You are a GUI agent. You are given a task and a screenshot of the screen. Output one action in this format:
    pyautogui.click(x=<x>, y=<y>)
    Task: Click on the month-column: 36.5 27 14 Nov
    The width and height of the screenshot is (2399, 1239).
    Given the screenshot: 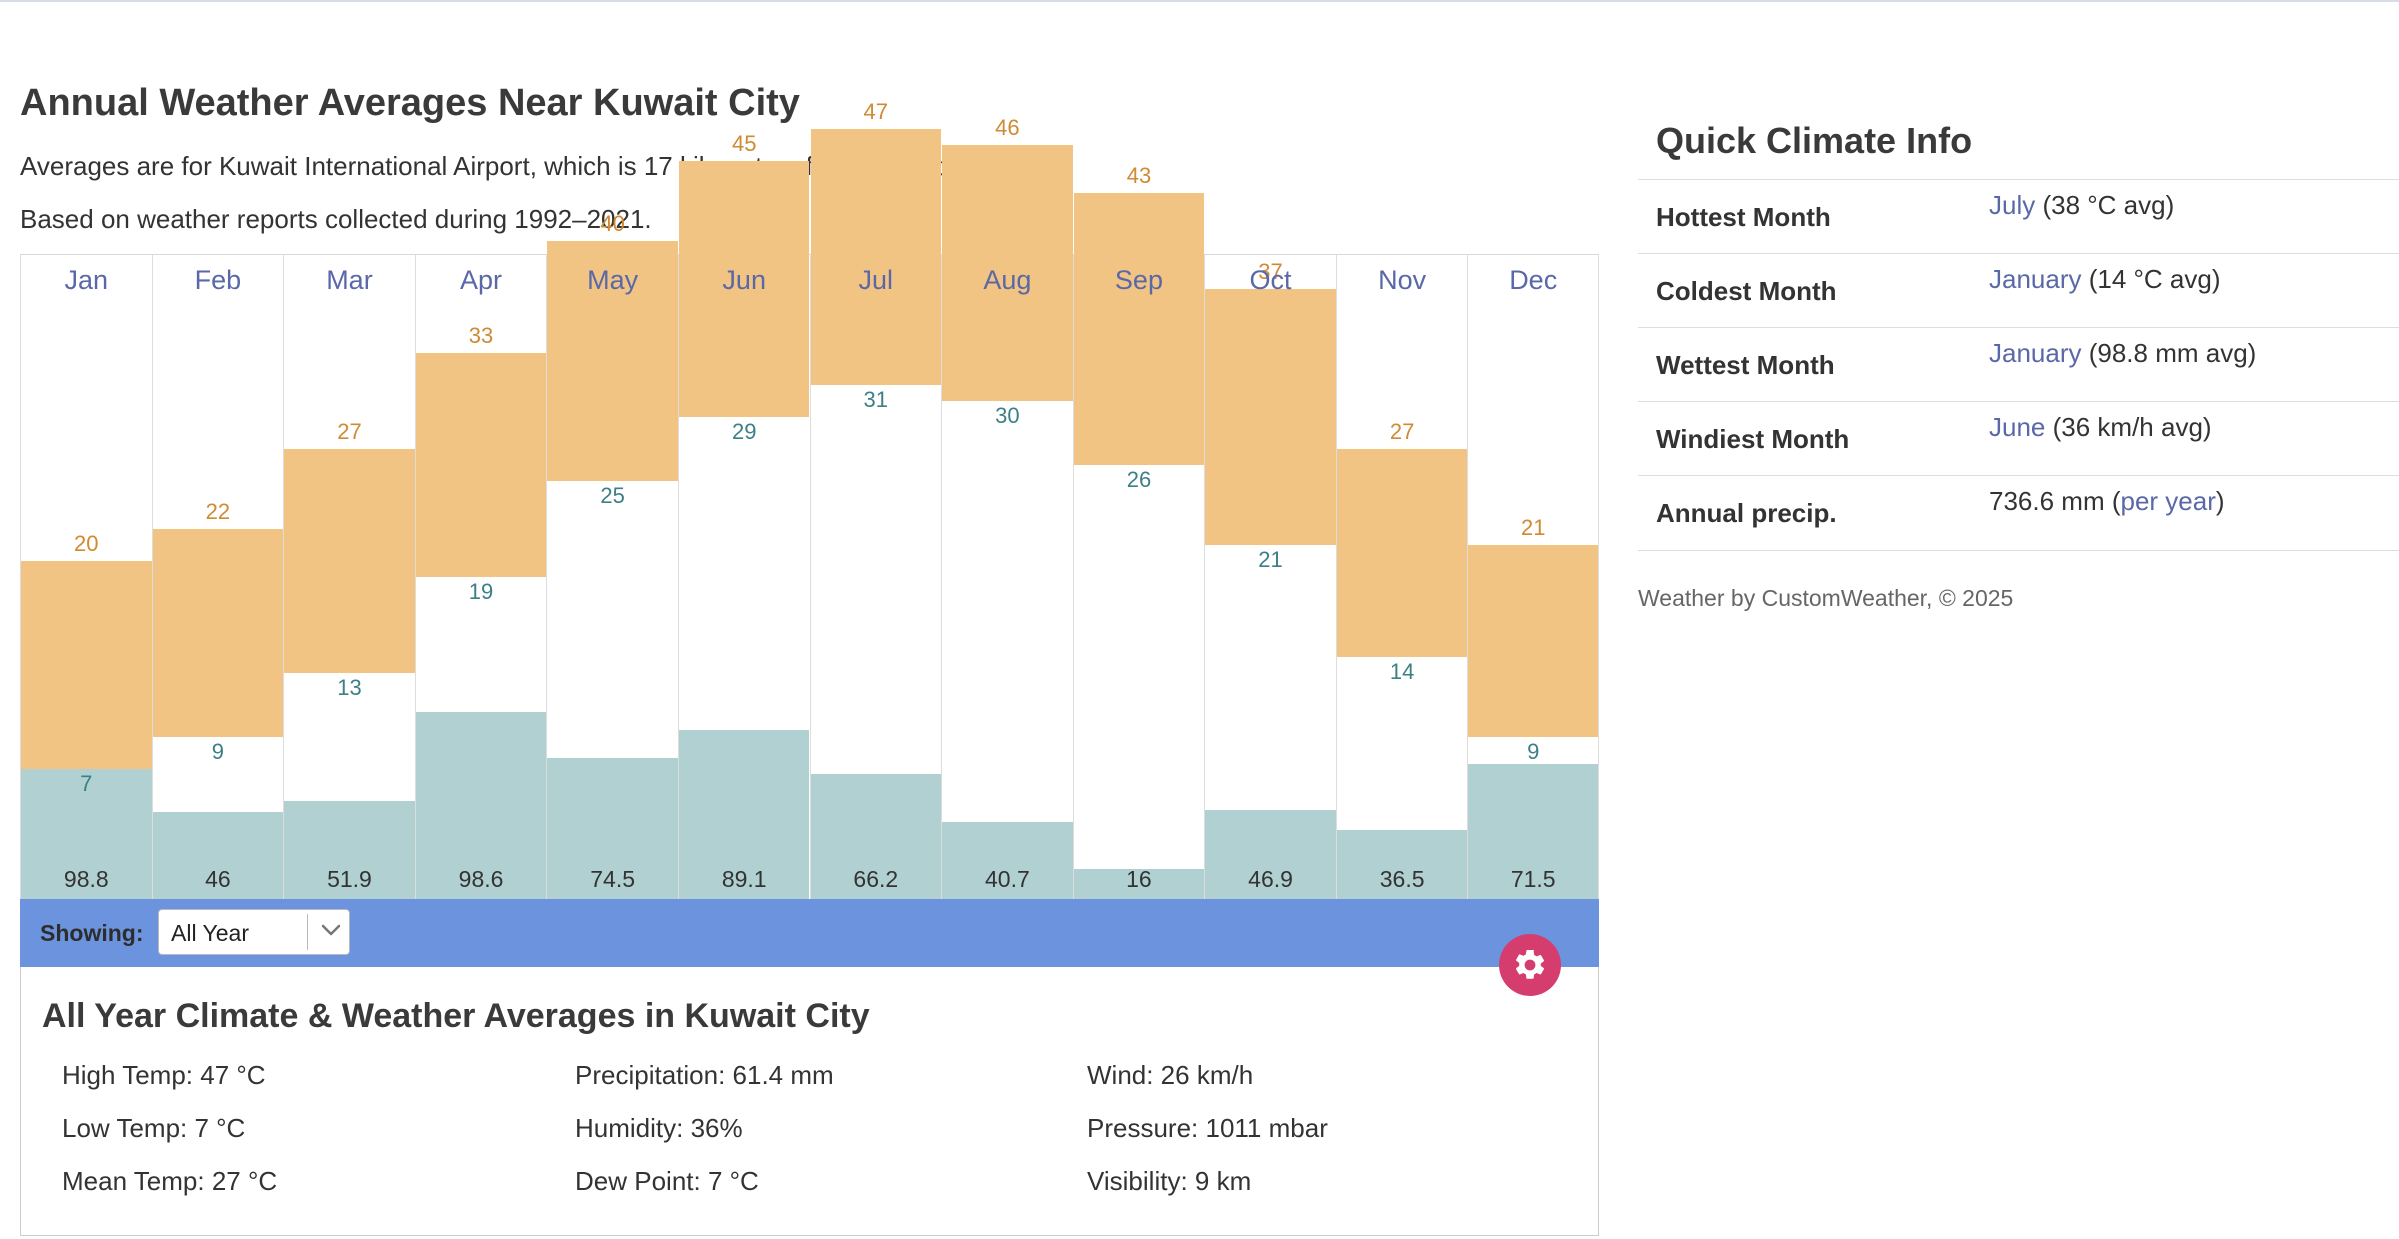 What is the action you would take?
    pyautogui.click(x=1401, y=577)
    